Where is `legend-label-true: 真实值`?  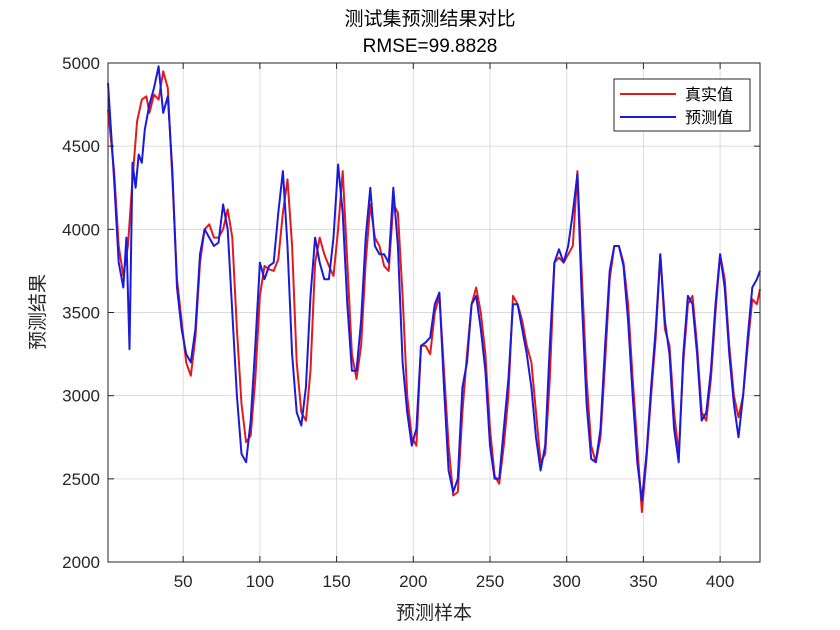
legend-label-true: 真实值 is located at coordinates (709, 94).